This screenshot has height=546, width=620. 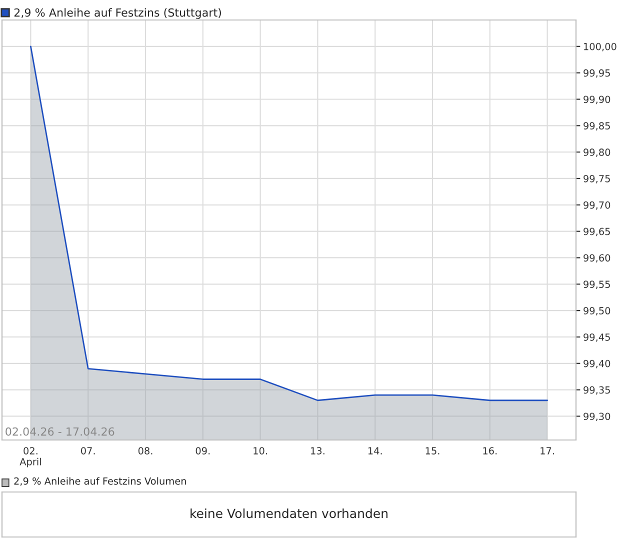 What do you see at coordinates (30, 457) in the screenshot?
I see `x-tick-label: 02. April` at bounding box center [30, 457].